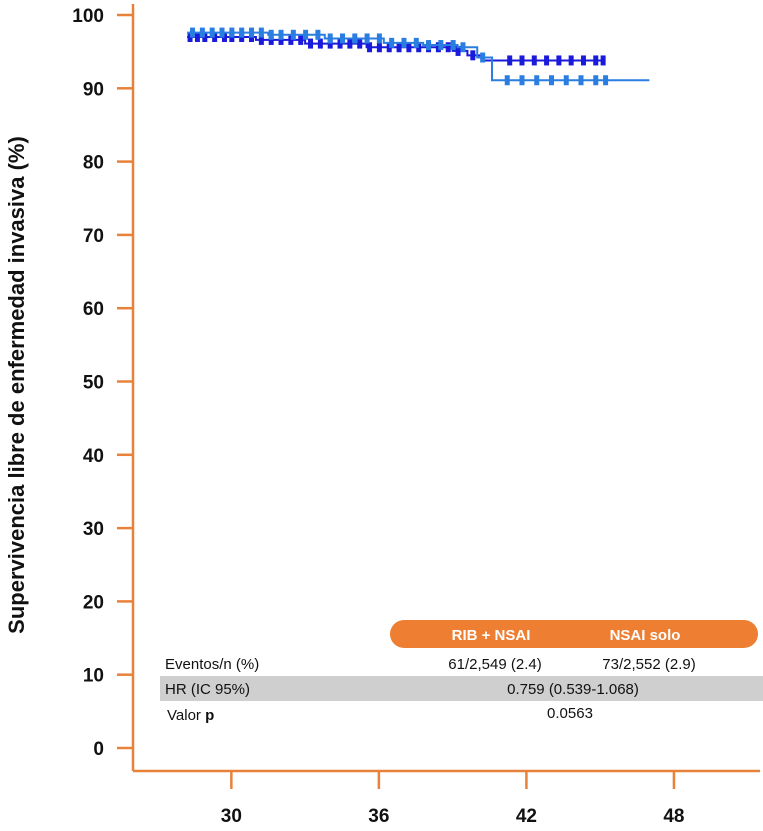 This screenshot has width=763, height=831. I want to click on y-tick-label: 100, so click(88, 16).